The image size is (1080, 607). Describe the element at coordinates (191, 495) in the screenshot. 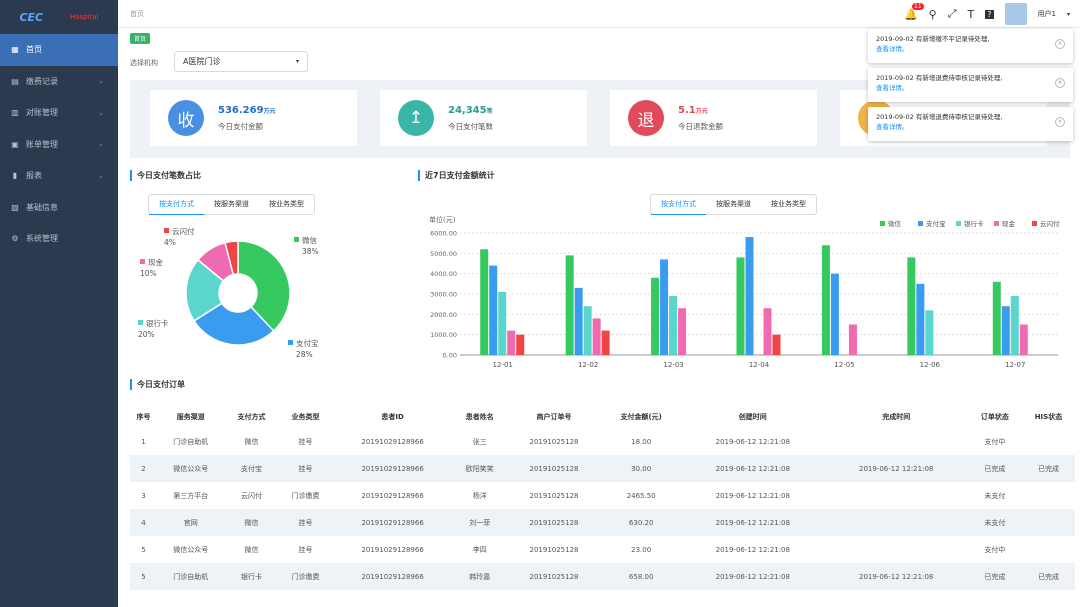

I see `table-cell: 第三方平台` at that location.